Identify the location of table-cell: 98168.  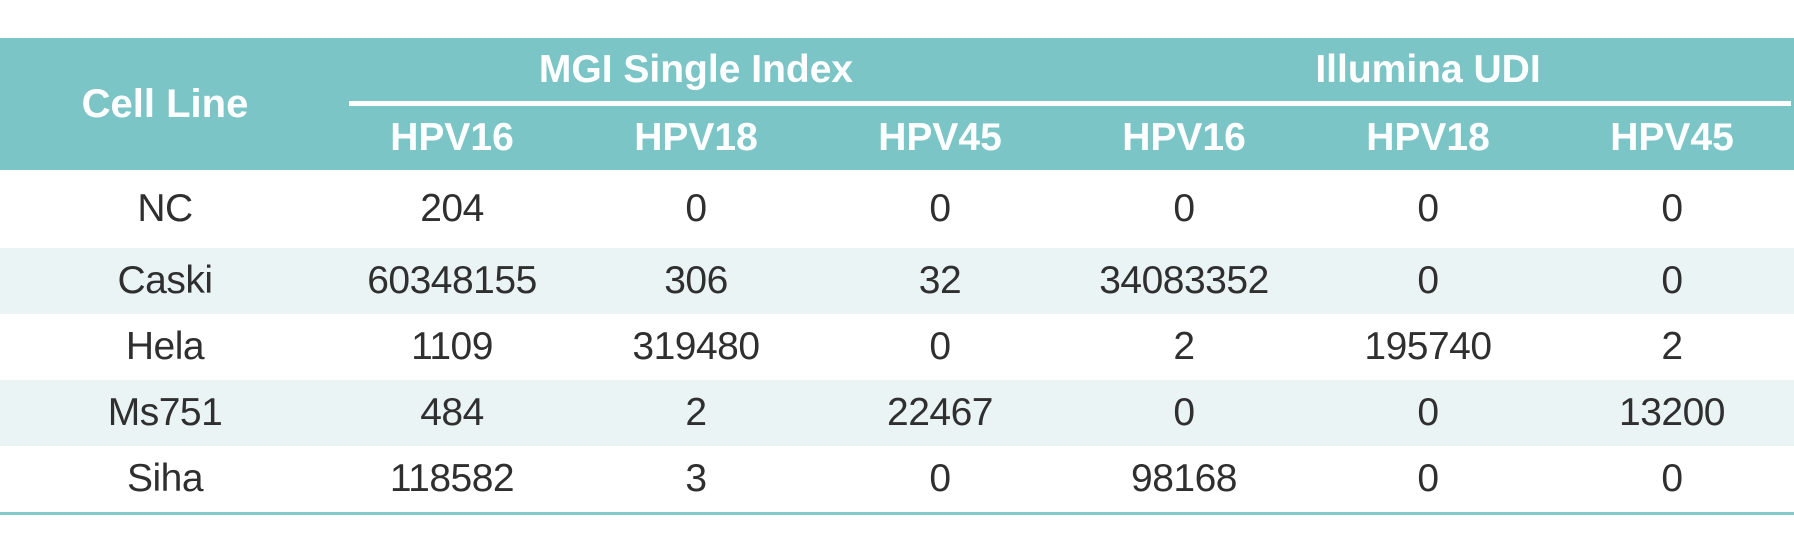
(1184, 478).